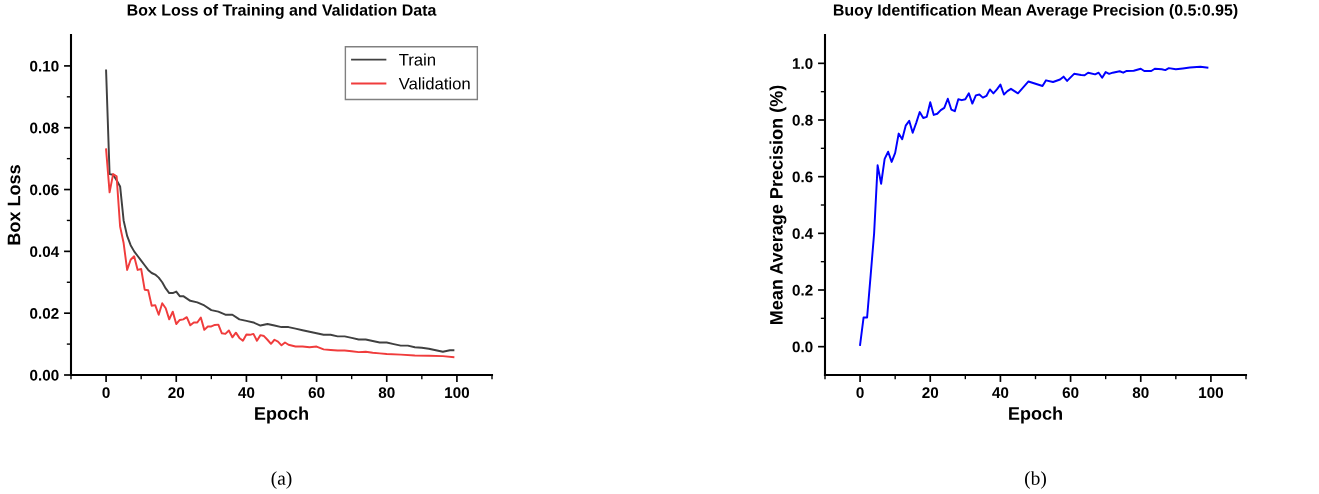  What do you see at coordinates (1035, 480) in the screenshot?
I see `text: (b)` at bounding box center [1035, 480].